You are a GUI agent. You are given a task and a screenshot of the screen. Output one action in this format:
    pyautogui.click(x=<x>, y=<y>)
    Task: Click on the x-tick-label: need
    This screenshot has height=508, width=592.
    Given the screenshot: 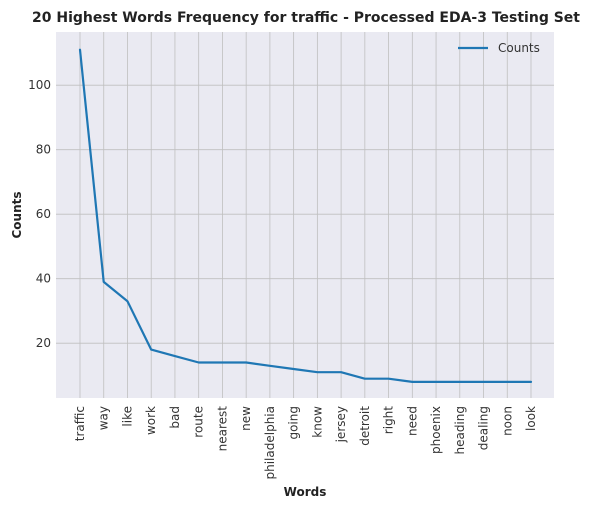 What is the action you would take?
    pyautogui.click(x=412, y=421)
    